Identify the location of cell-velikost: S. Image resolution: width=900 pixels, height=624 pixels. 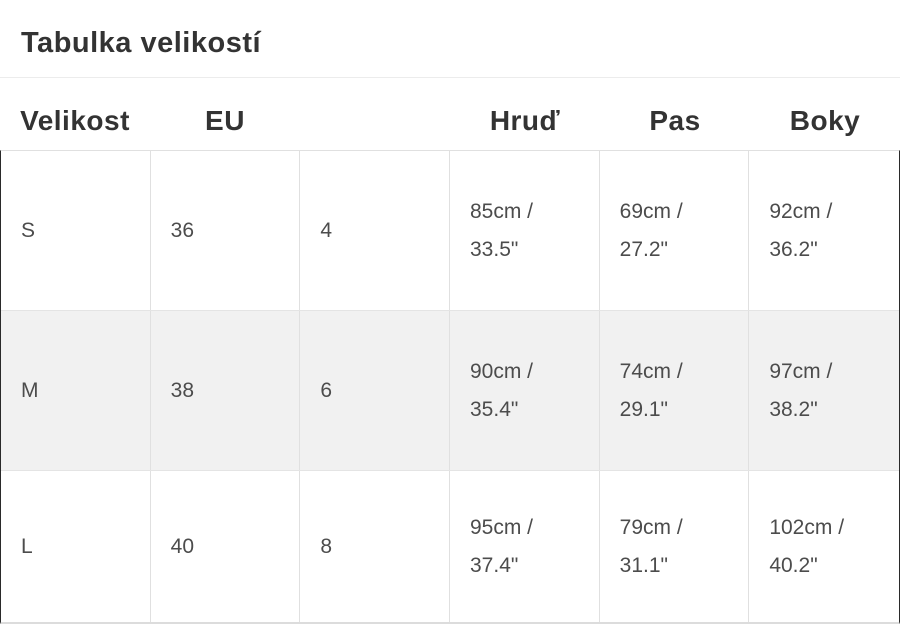
(76, 230).